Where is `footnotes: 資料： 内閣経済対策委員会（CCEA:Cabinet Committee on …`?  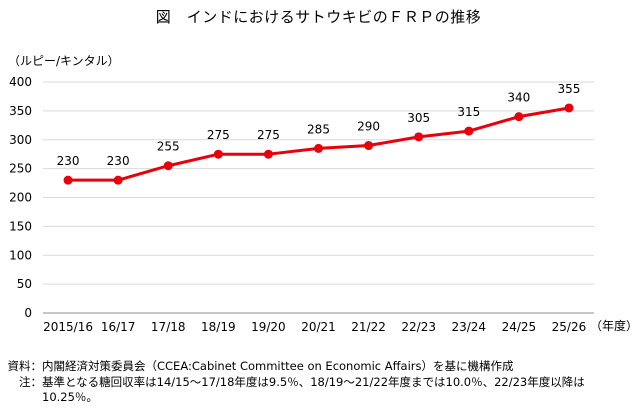 footnotes: 資料： 内閣経済対策委員会（CCEA:Cabinet Committee on … is located at coordinates (319, 382).